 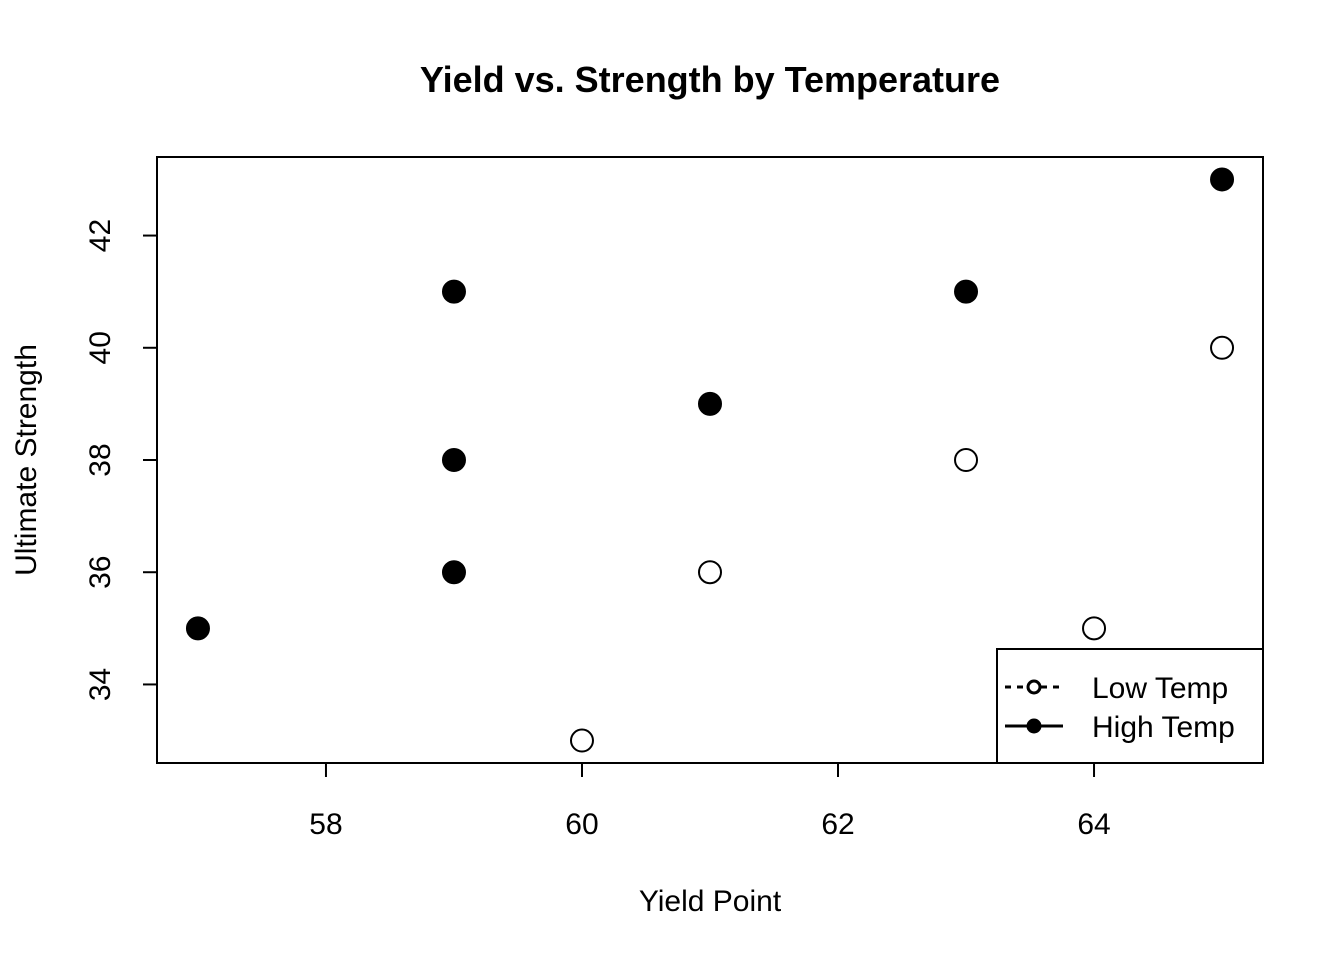 I want to click on legend: Low Temp High Temp, so click(x=1130, y=706).